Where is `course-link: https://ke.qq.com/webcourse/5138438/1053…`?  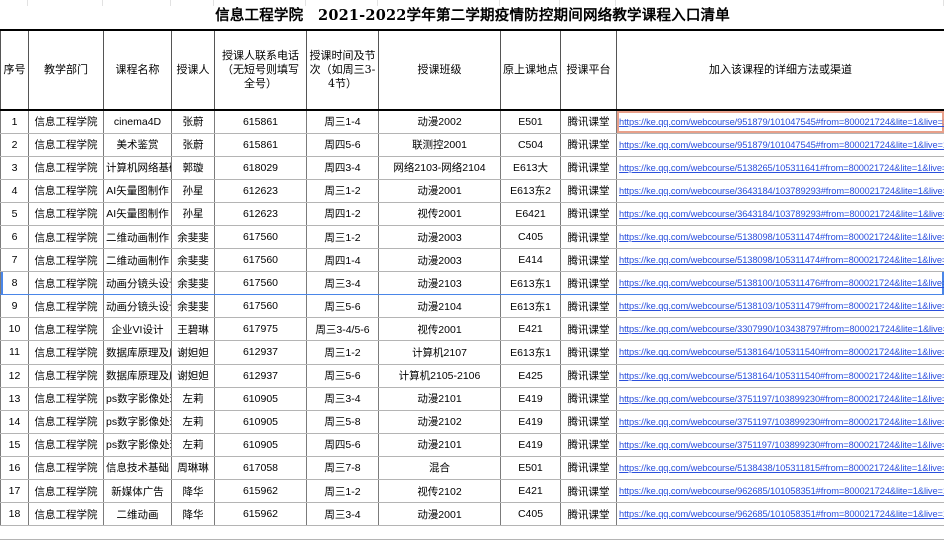
course-link: https://ke.qq.com/webcourse/5138438/1053… is located at coordinates (781, 467).